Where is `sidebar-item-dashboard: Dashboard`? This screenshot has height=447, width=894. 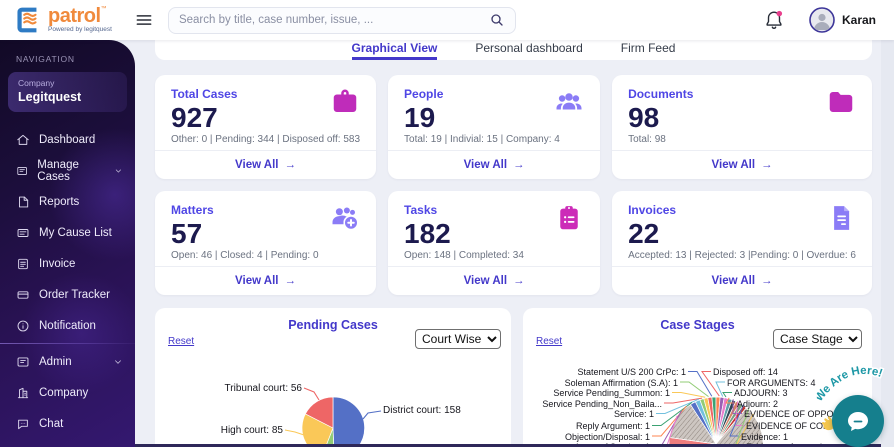 sidebar-item-dashboard: Dashboard is located at coordinates (67, 139).